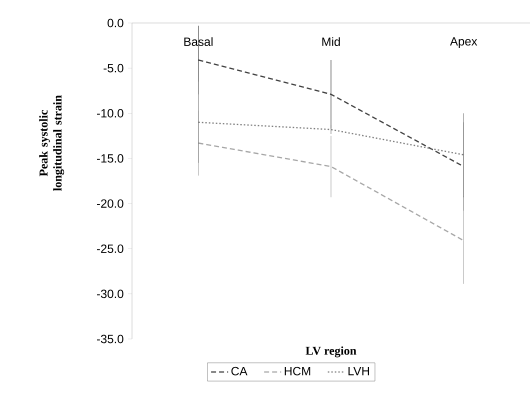 The width and height of the screenshot is (531, 403). What do you see at coordinates (51, 143) in the screenshot?
I see `y-axis-title: Peak systolic longitudinal strain` at bounding box center [51, 143].